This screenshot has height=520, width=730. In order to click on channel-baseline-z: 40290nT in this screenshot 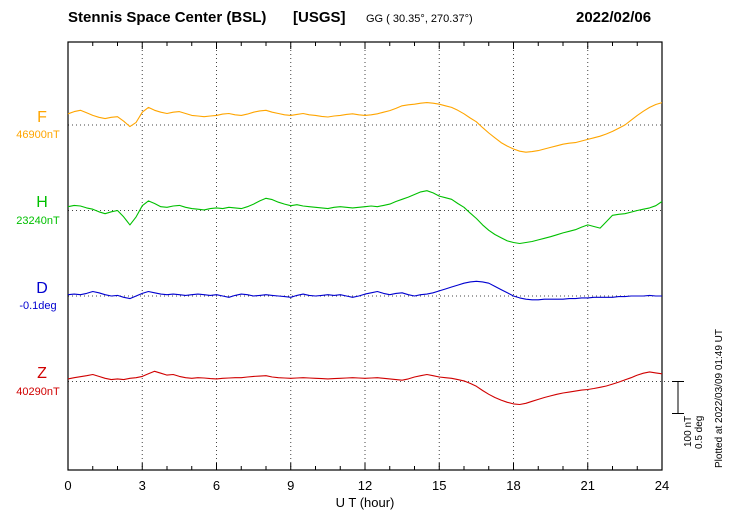, I will do `click(38, 392)`.